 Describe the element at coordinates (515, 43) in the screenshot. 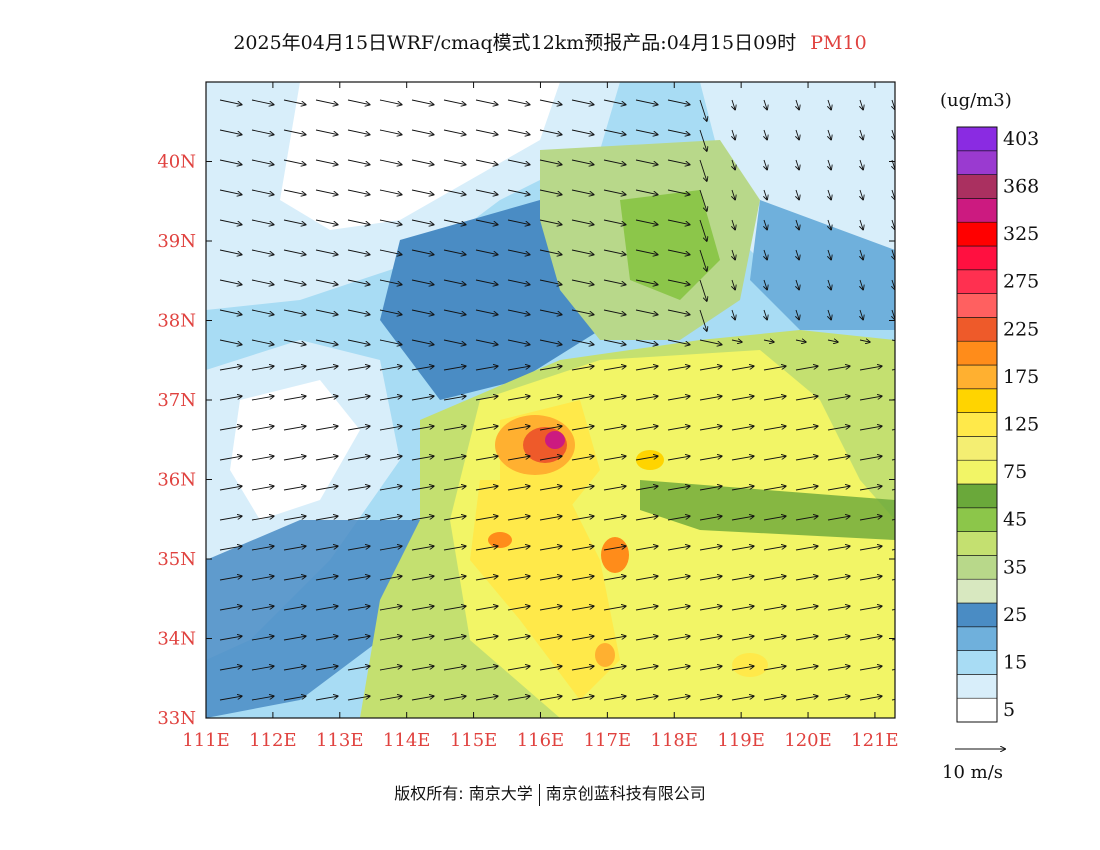

I see `title-main: 2025年04月15日WRF/cmaq模式12km预报产品:04月15日09时` at that location.